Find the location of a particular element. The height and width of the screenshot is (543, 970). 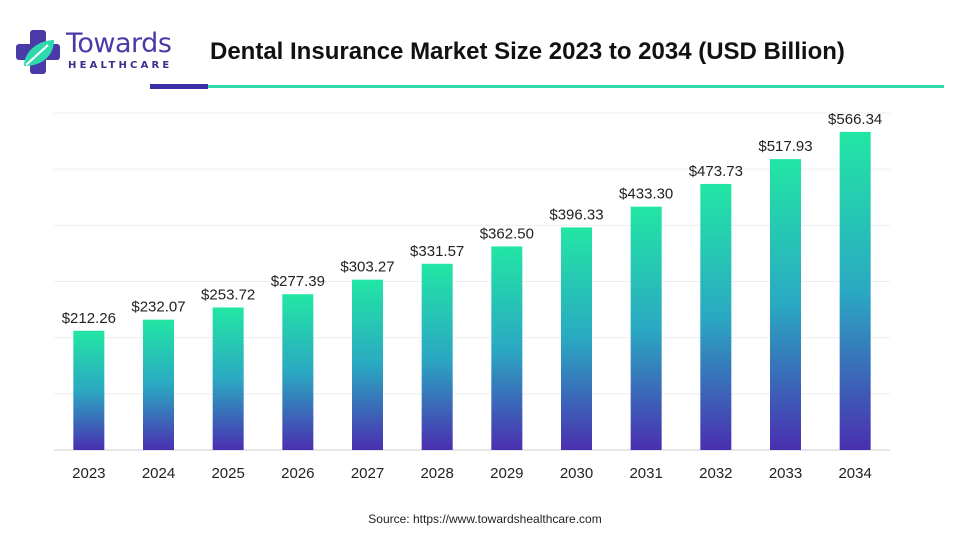

x-tick-2029: 2029 is located at coordinates (506, 473).